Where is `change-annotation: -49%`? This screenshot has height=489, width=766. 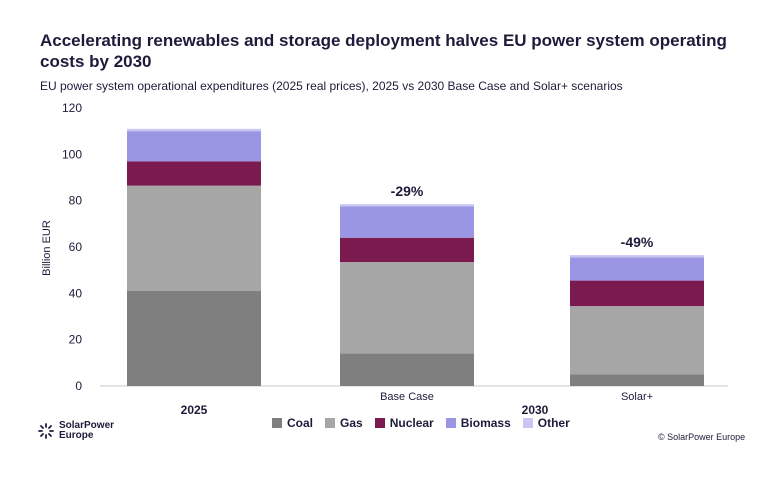 change-annotation: -49% is located at coordinates (637, 242).